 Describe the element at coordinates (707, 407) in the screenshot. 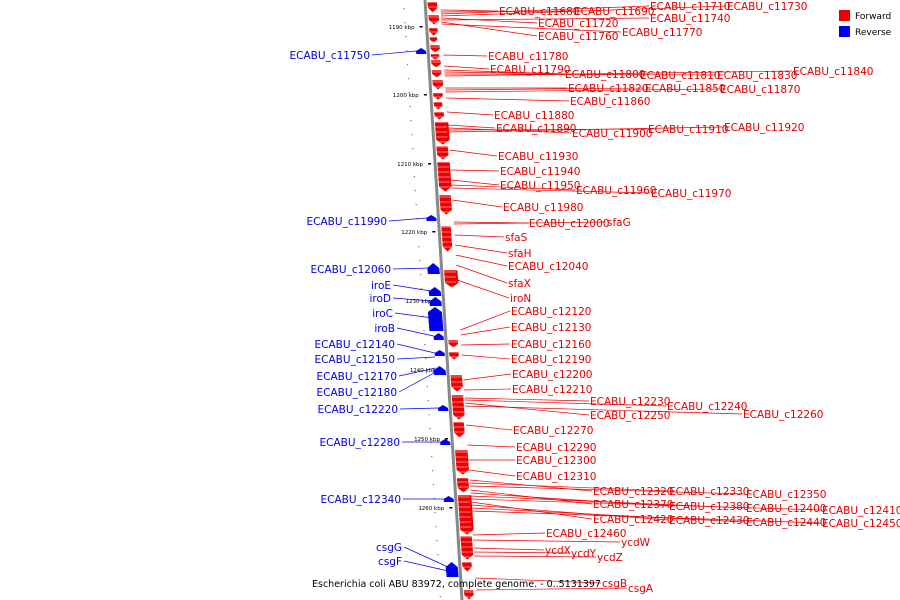

I see `forward-gene-label: ECABU_c12240` at that location.